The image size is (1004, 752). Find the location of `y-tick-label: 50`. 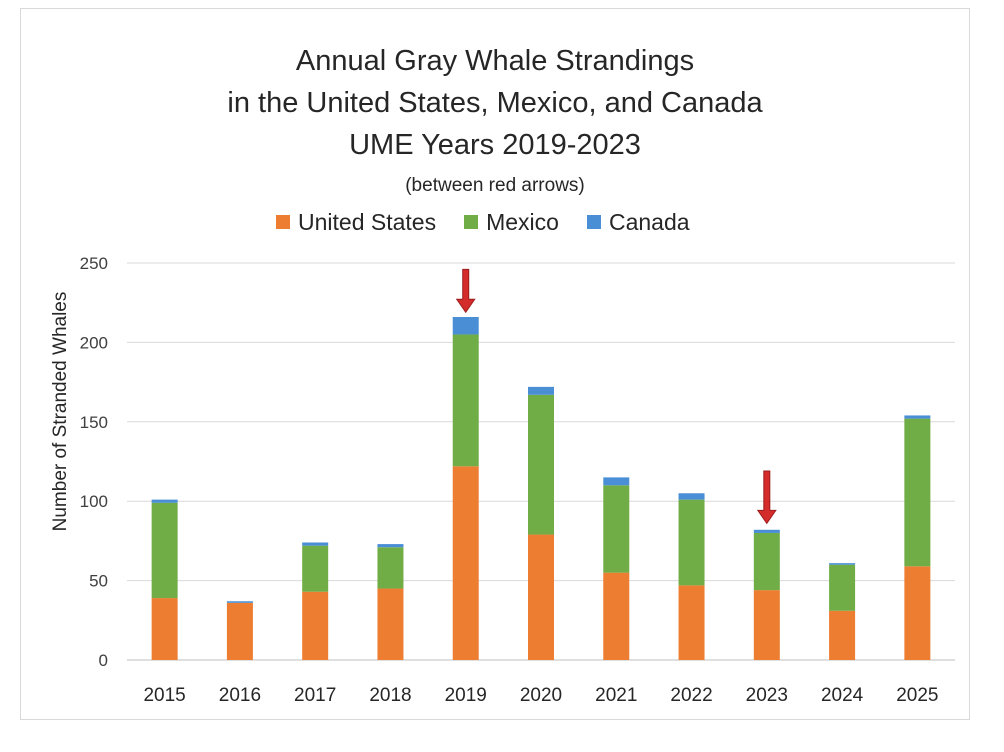

y-tick-label: 50 is located at coordinates (98, 581).